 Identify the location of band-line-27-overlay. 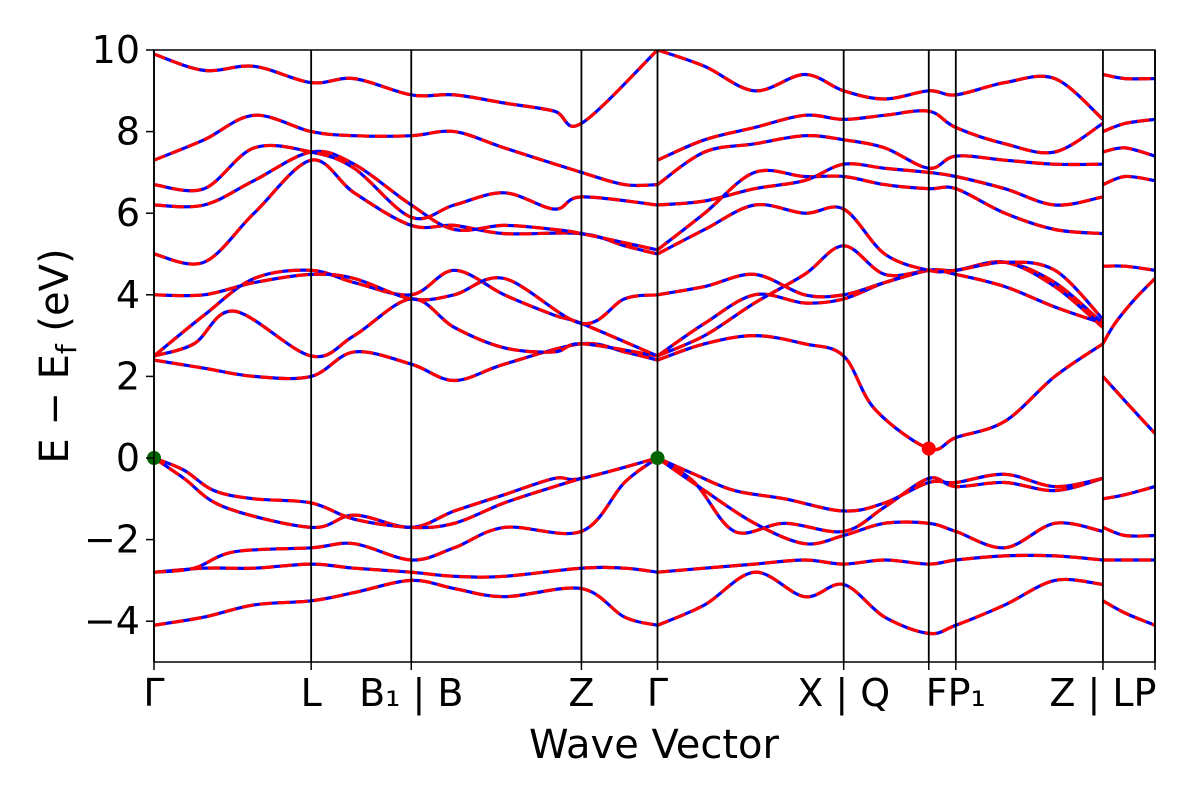
(880, 135).